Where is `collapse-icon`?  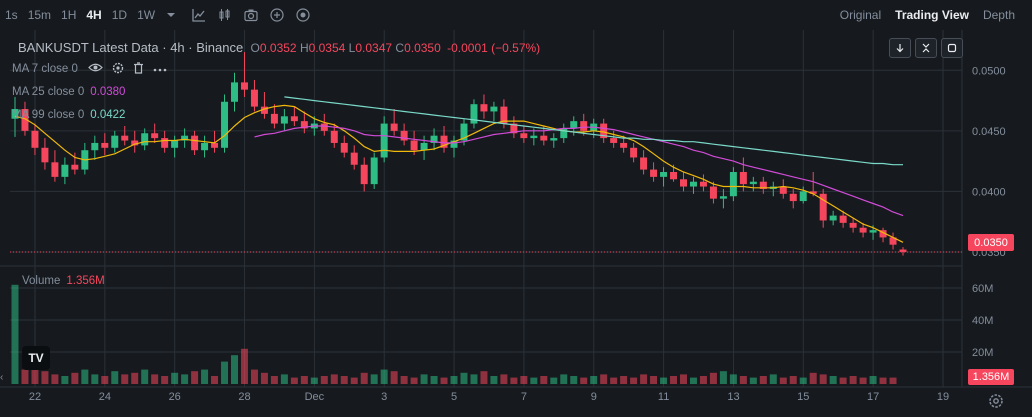 collapse-icon is located at coordinates (926, 48).